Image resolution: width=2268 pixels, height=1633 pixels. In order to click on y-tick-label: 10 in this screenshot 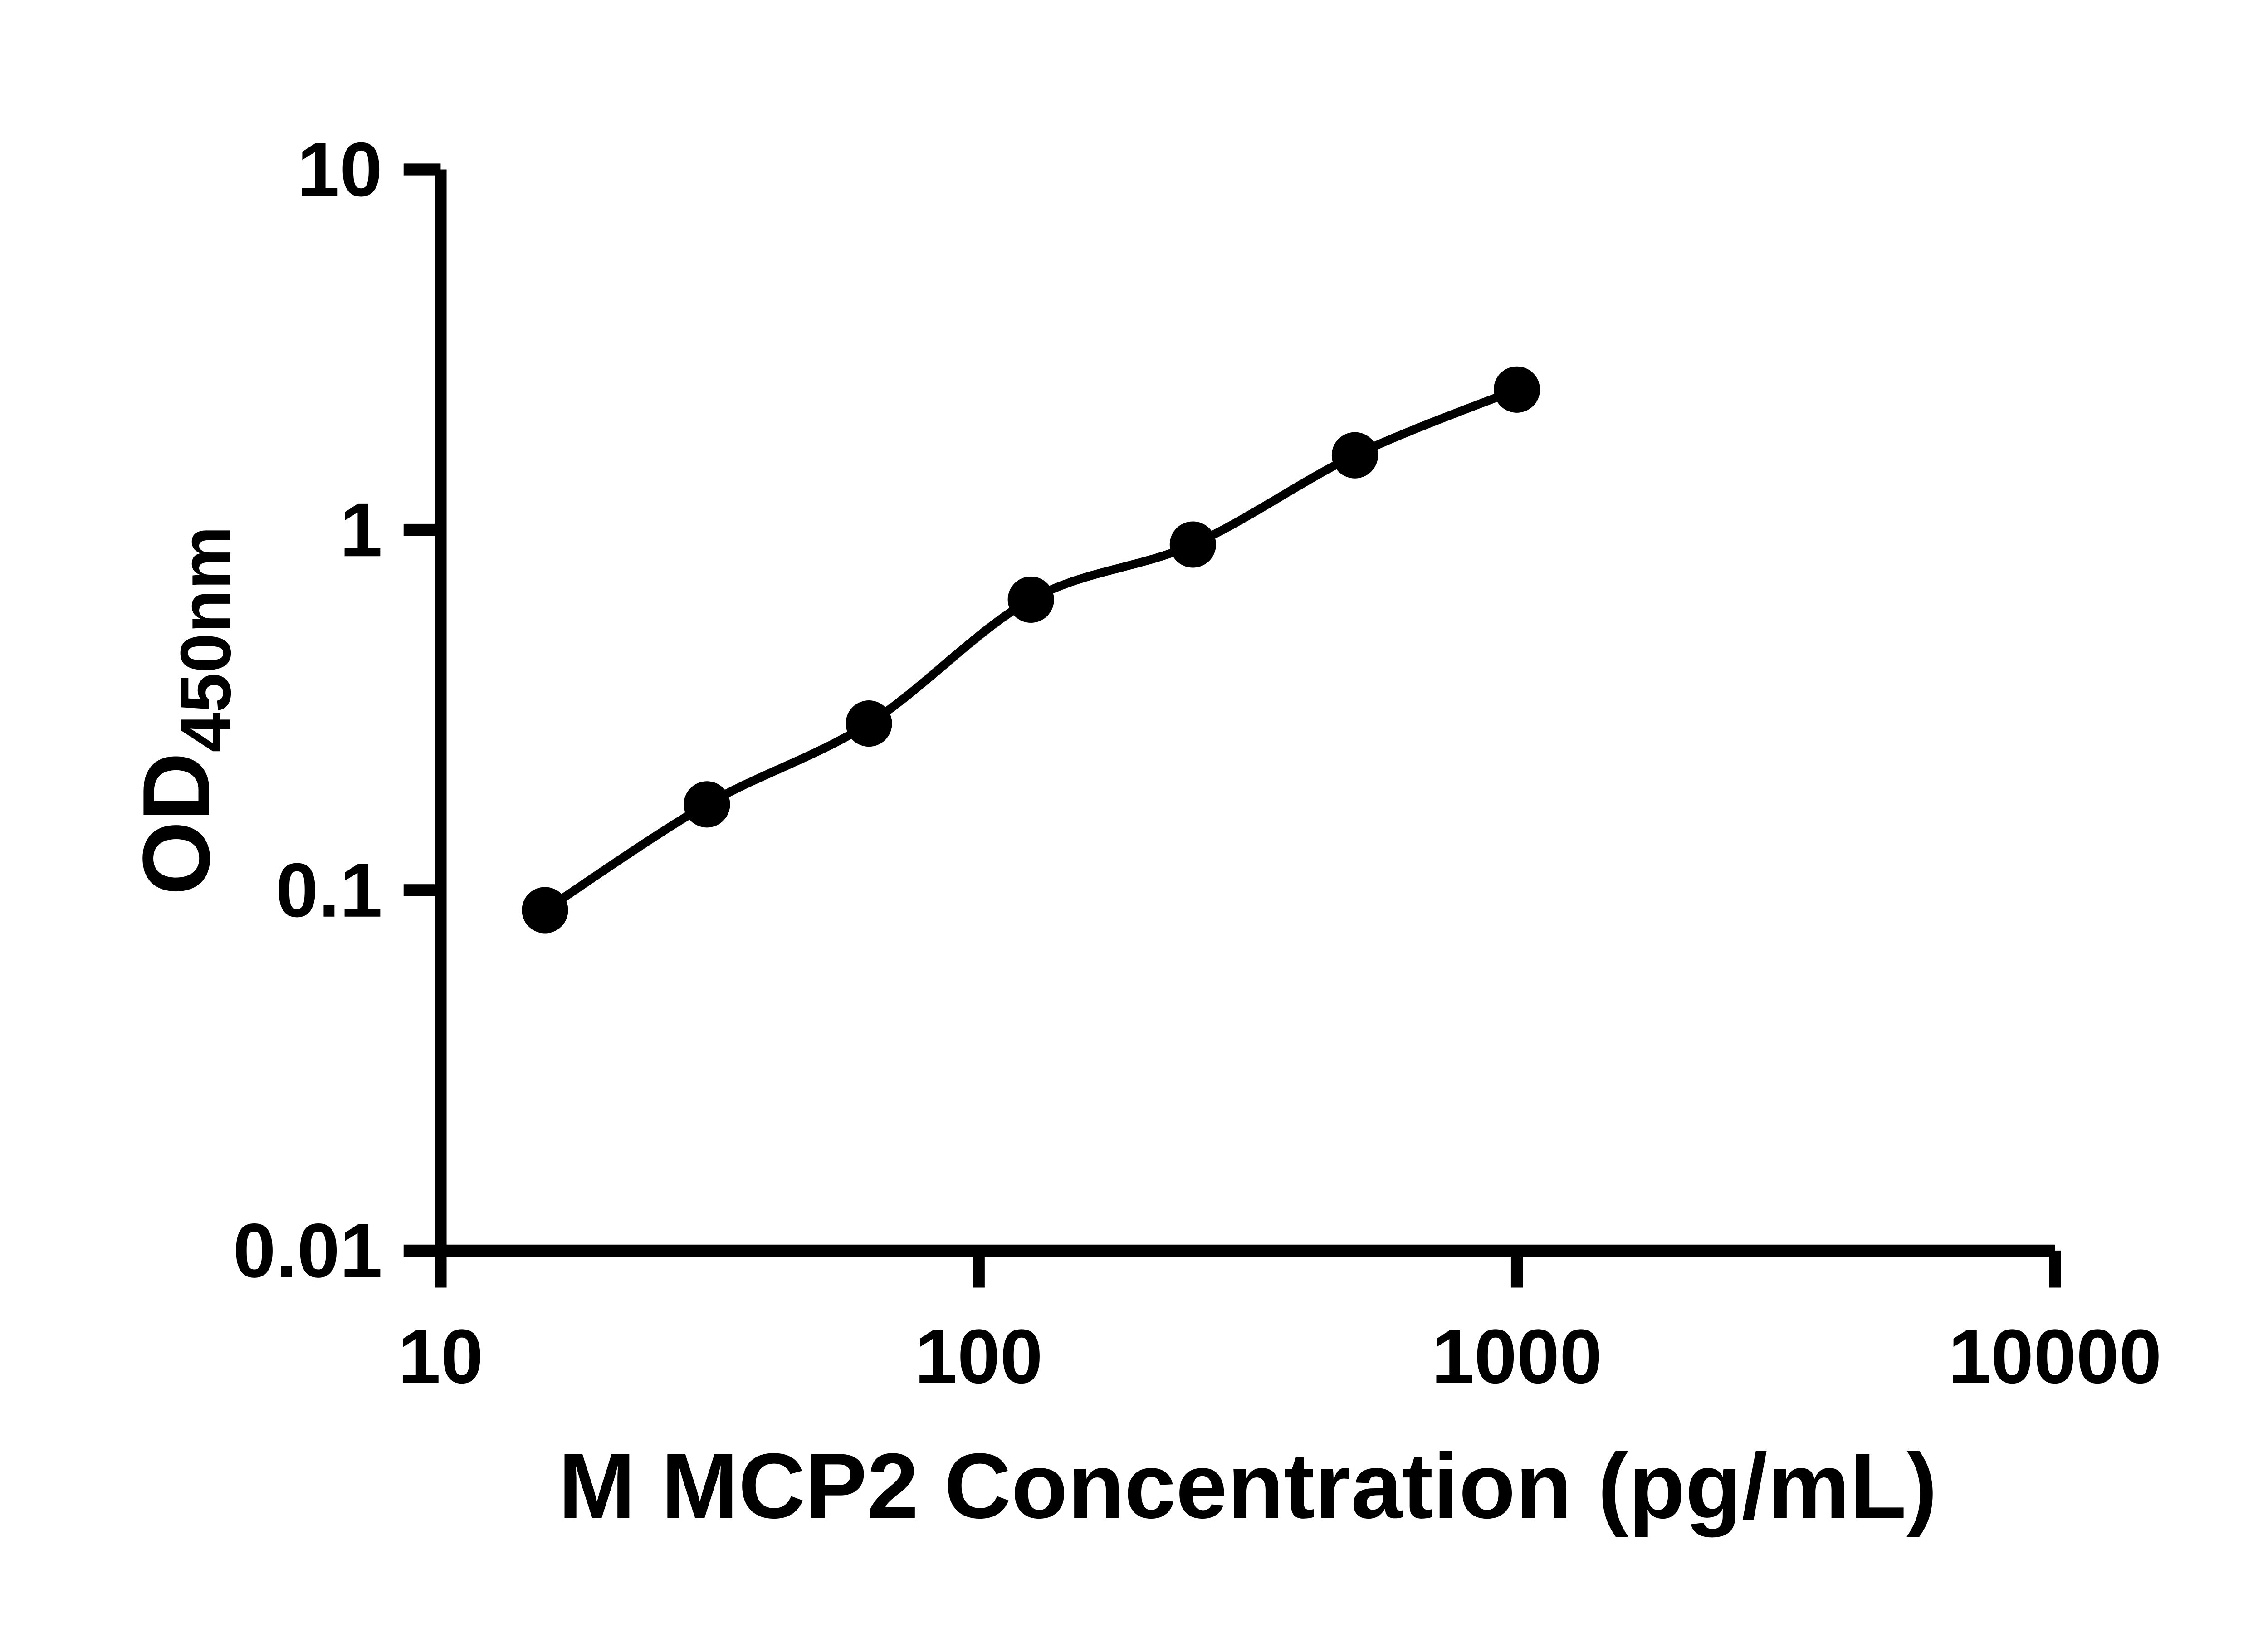, I will do `click(339, 169)`.